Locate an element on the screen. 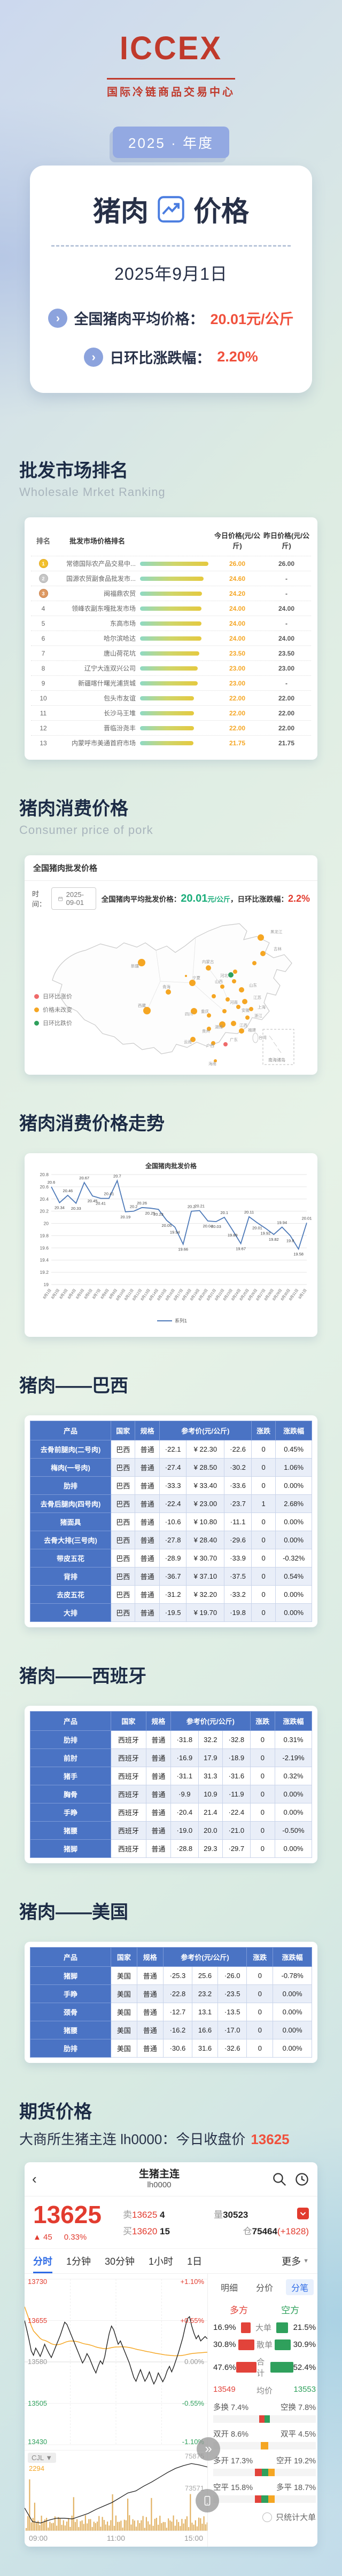 This screenshot has height=2576, width=342. year-badge: 2025 · 年度 is located at coordinates (171, 142).